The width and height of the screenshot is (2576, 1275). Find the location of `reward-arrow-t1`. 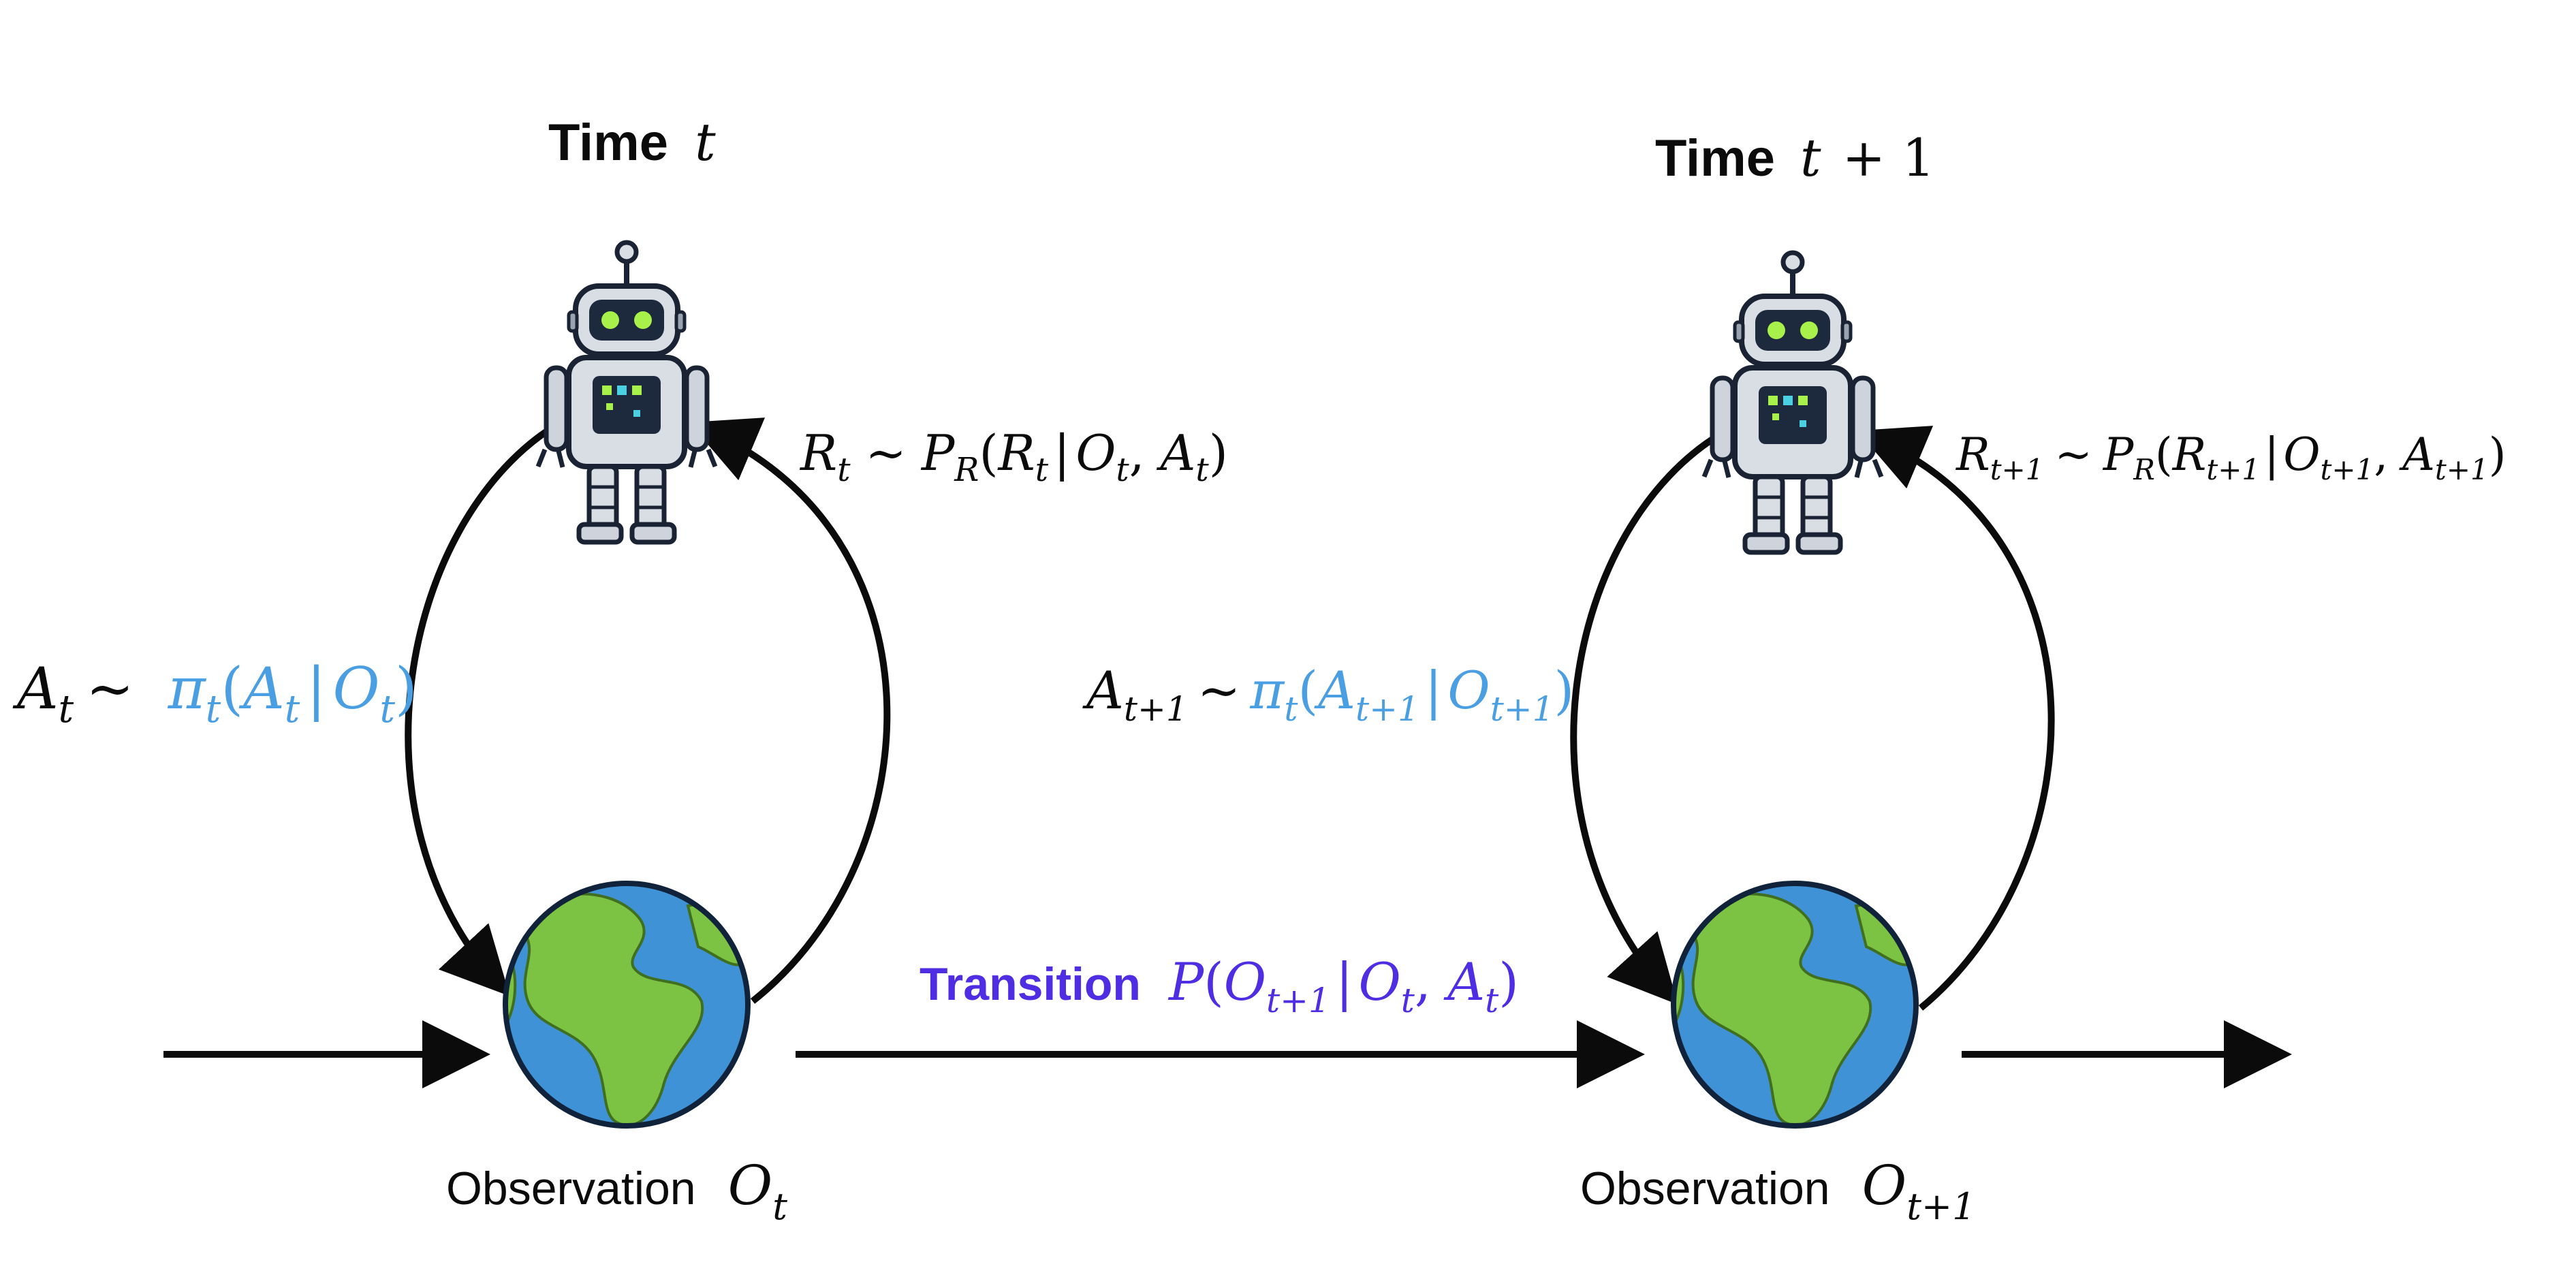

reward-arrow-t1 is located at coordinates (1956, 719).